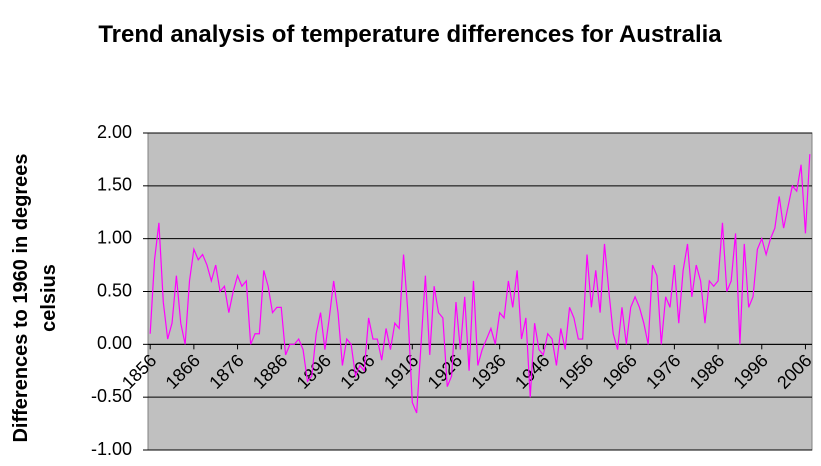  Describe the element at coordinates (114, 132) in the screenshot. I see `y-tick-label: 2.00` at that location.